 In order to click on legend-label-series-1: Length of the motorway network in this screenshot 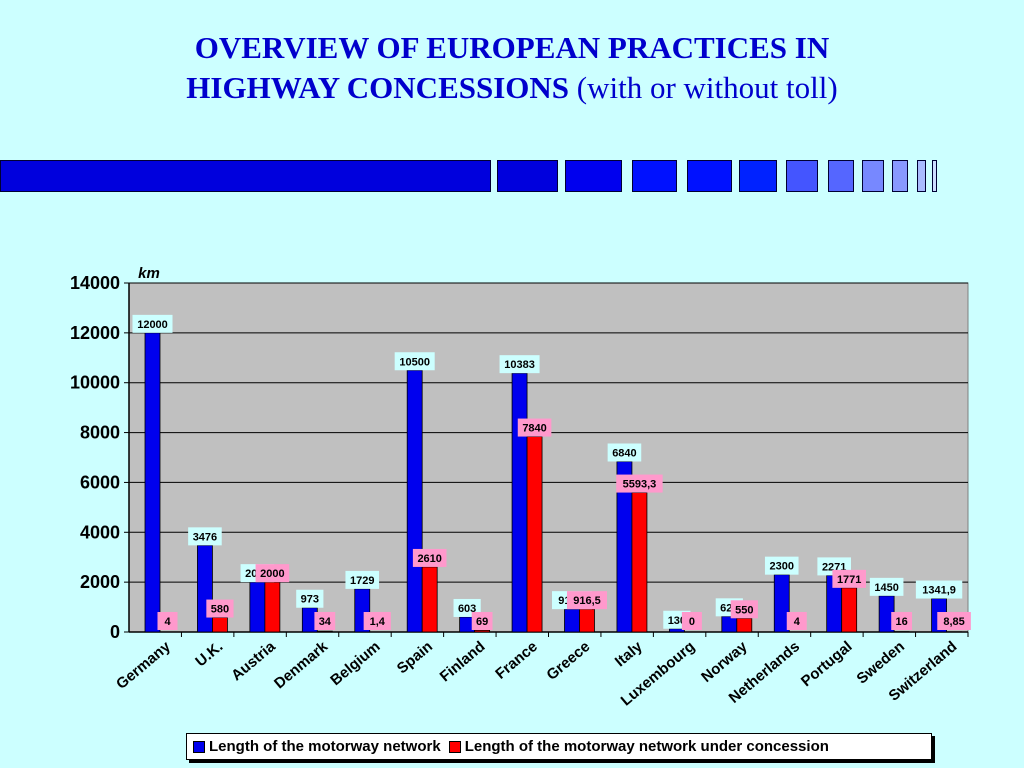, I will do `click(325, 746)`.